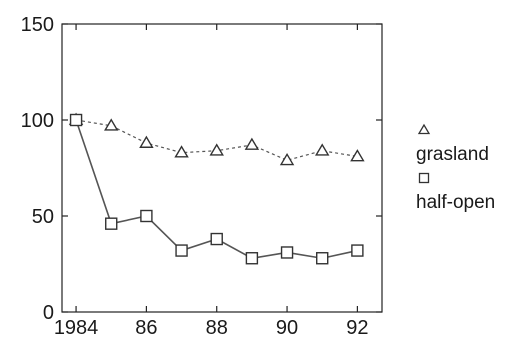  What do you see at coordinates (452, 154) in the screenshot?
I see `legend-label-grasland: grasland` at bounding box center [452, 154].